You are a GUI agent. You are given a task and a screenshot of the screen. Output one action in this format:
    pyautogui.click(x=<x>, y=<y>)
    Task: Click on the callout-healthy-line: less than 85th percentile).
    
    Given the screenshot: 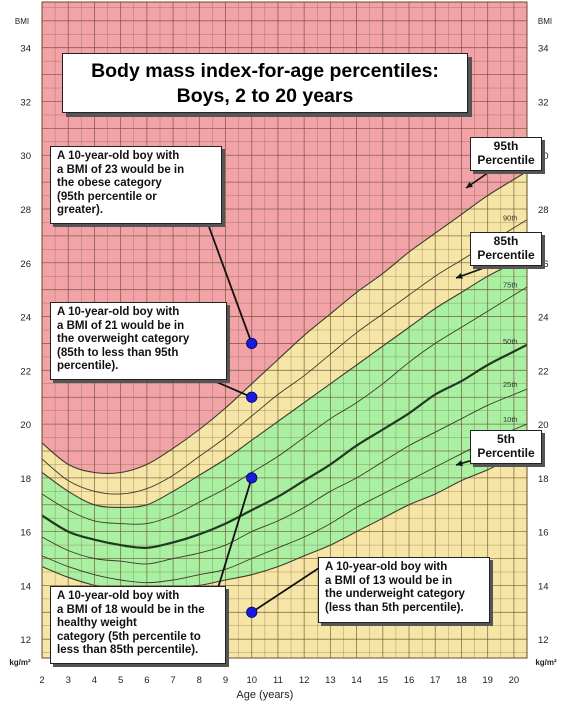 What is the action you would take?
    pyautogui.click(x=128, y=650)
    